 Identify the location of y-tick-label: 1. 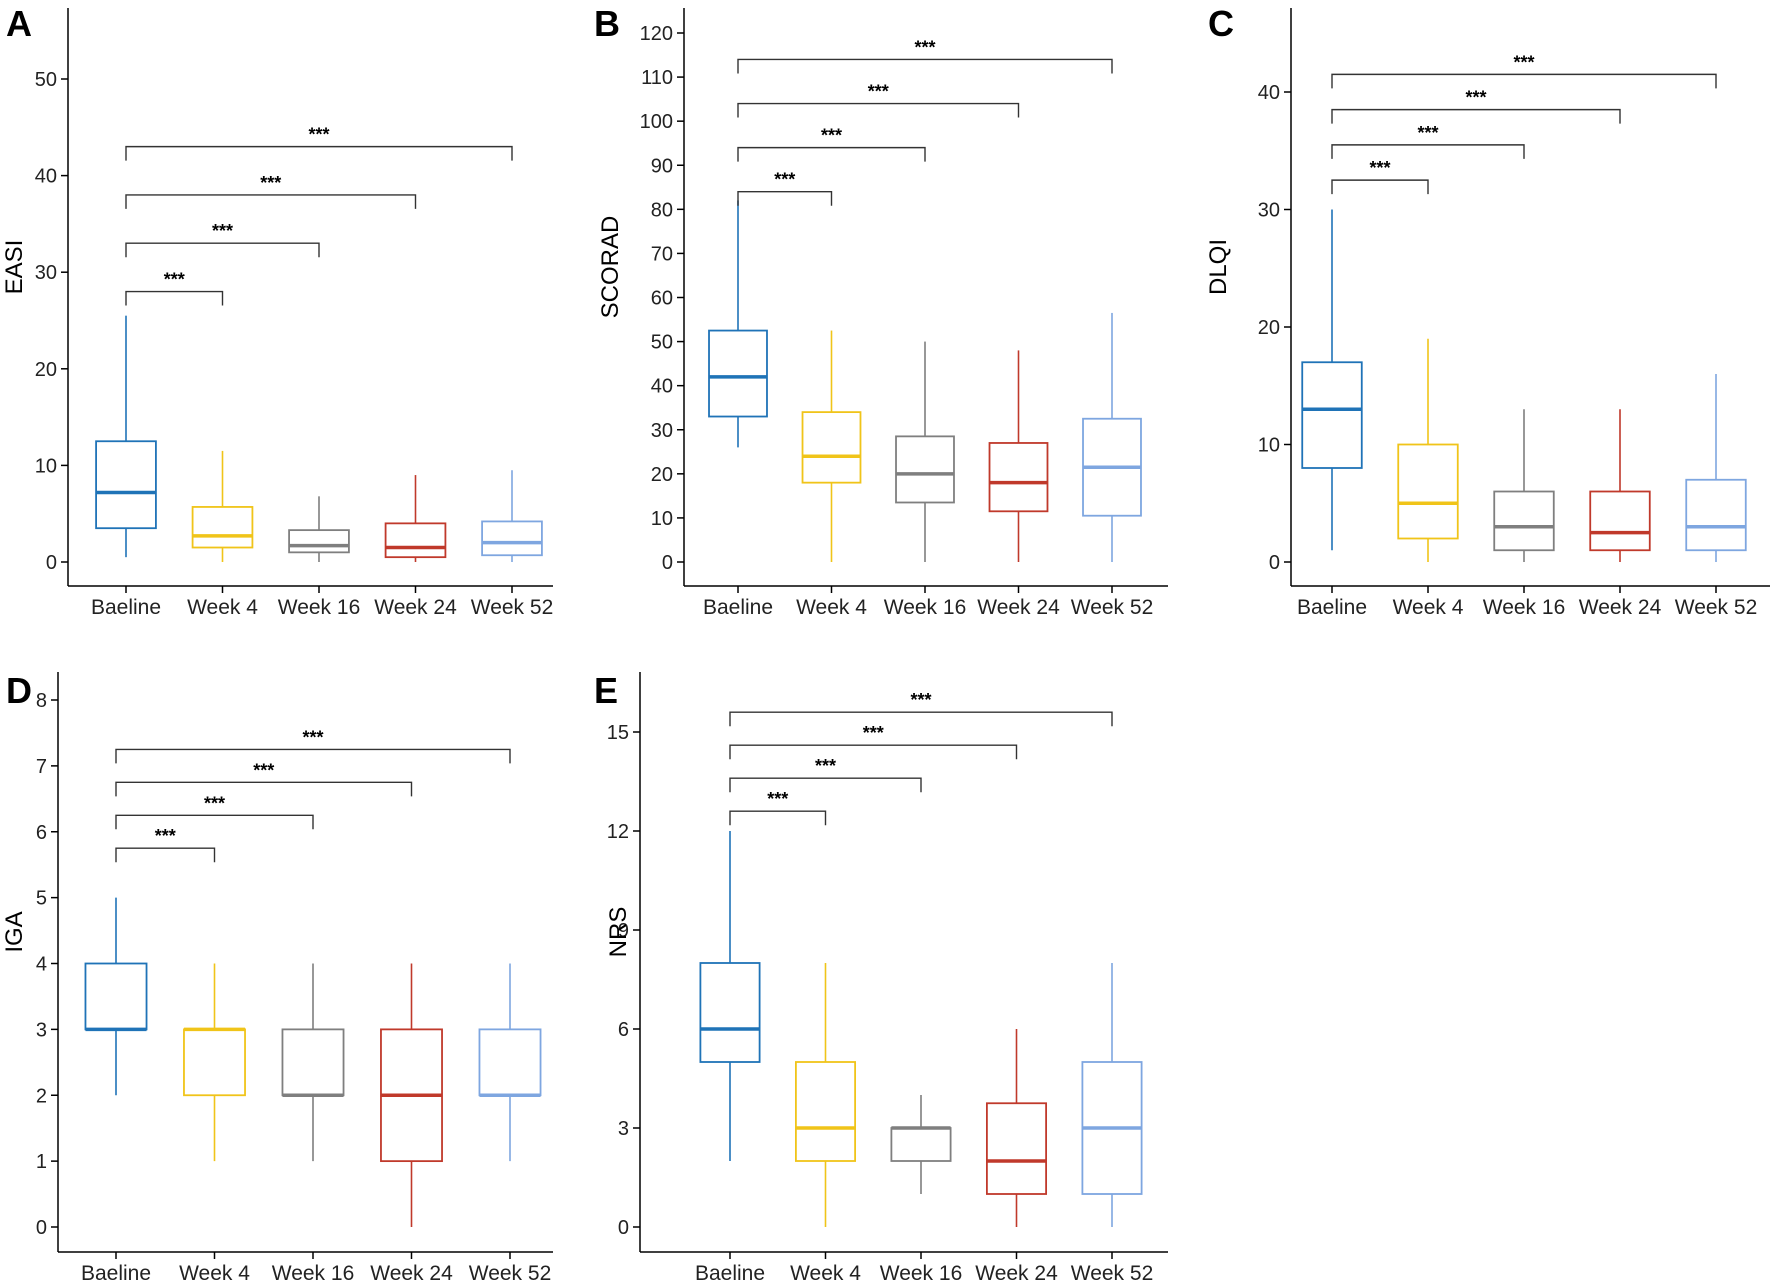
(41, 1162).